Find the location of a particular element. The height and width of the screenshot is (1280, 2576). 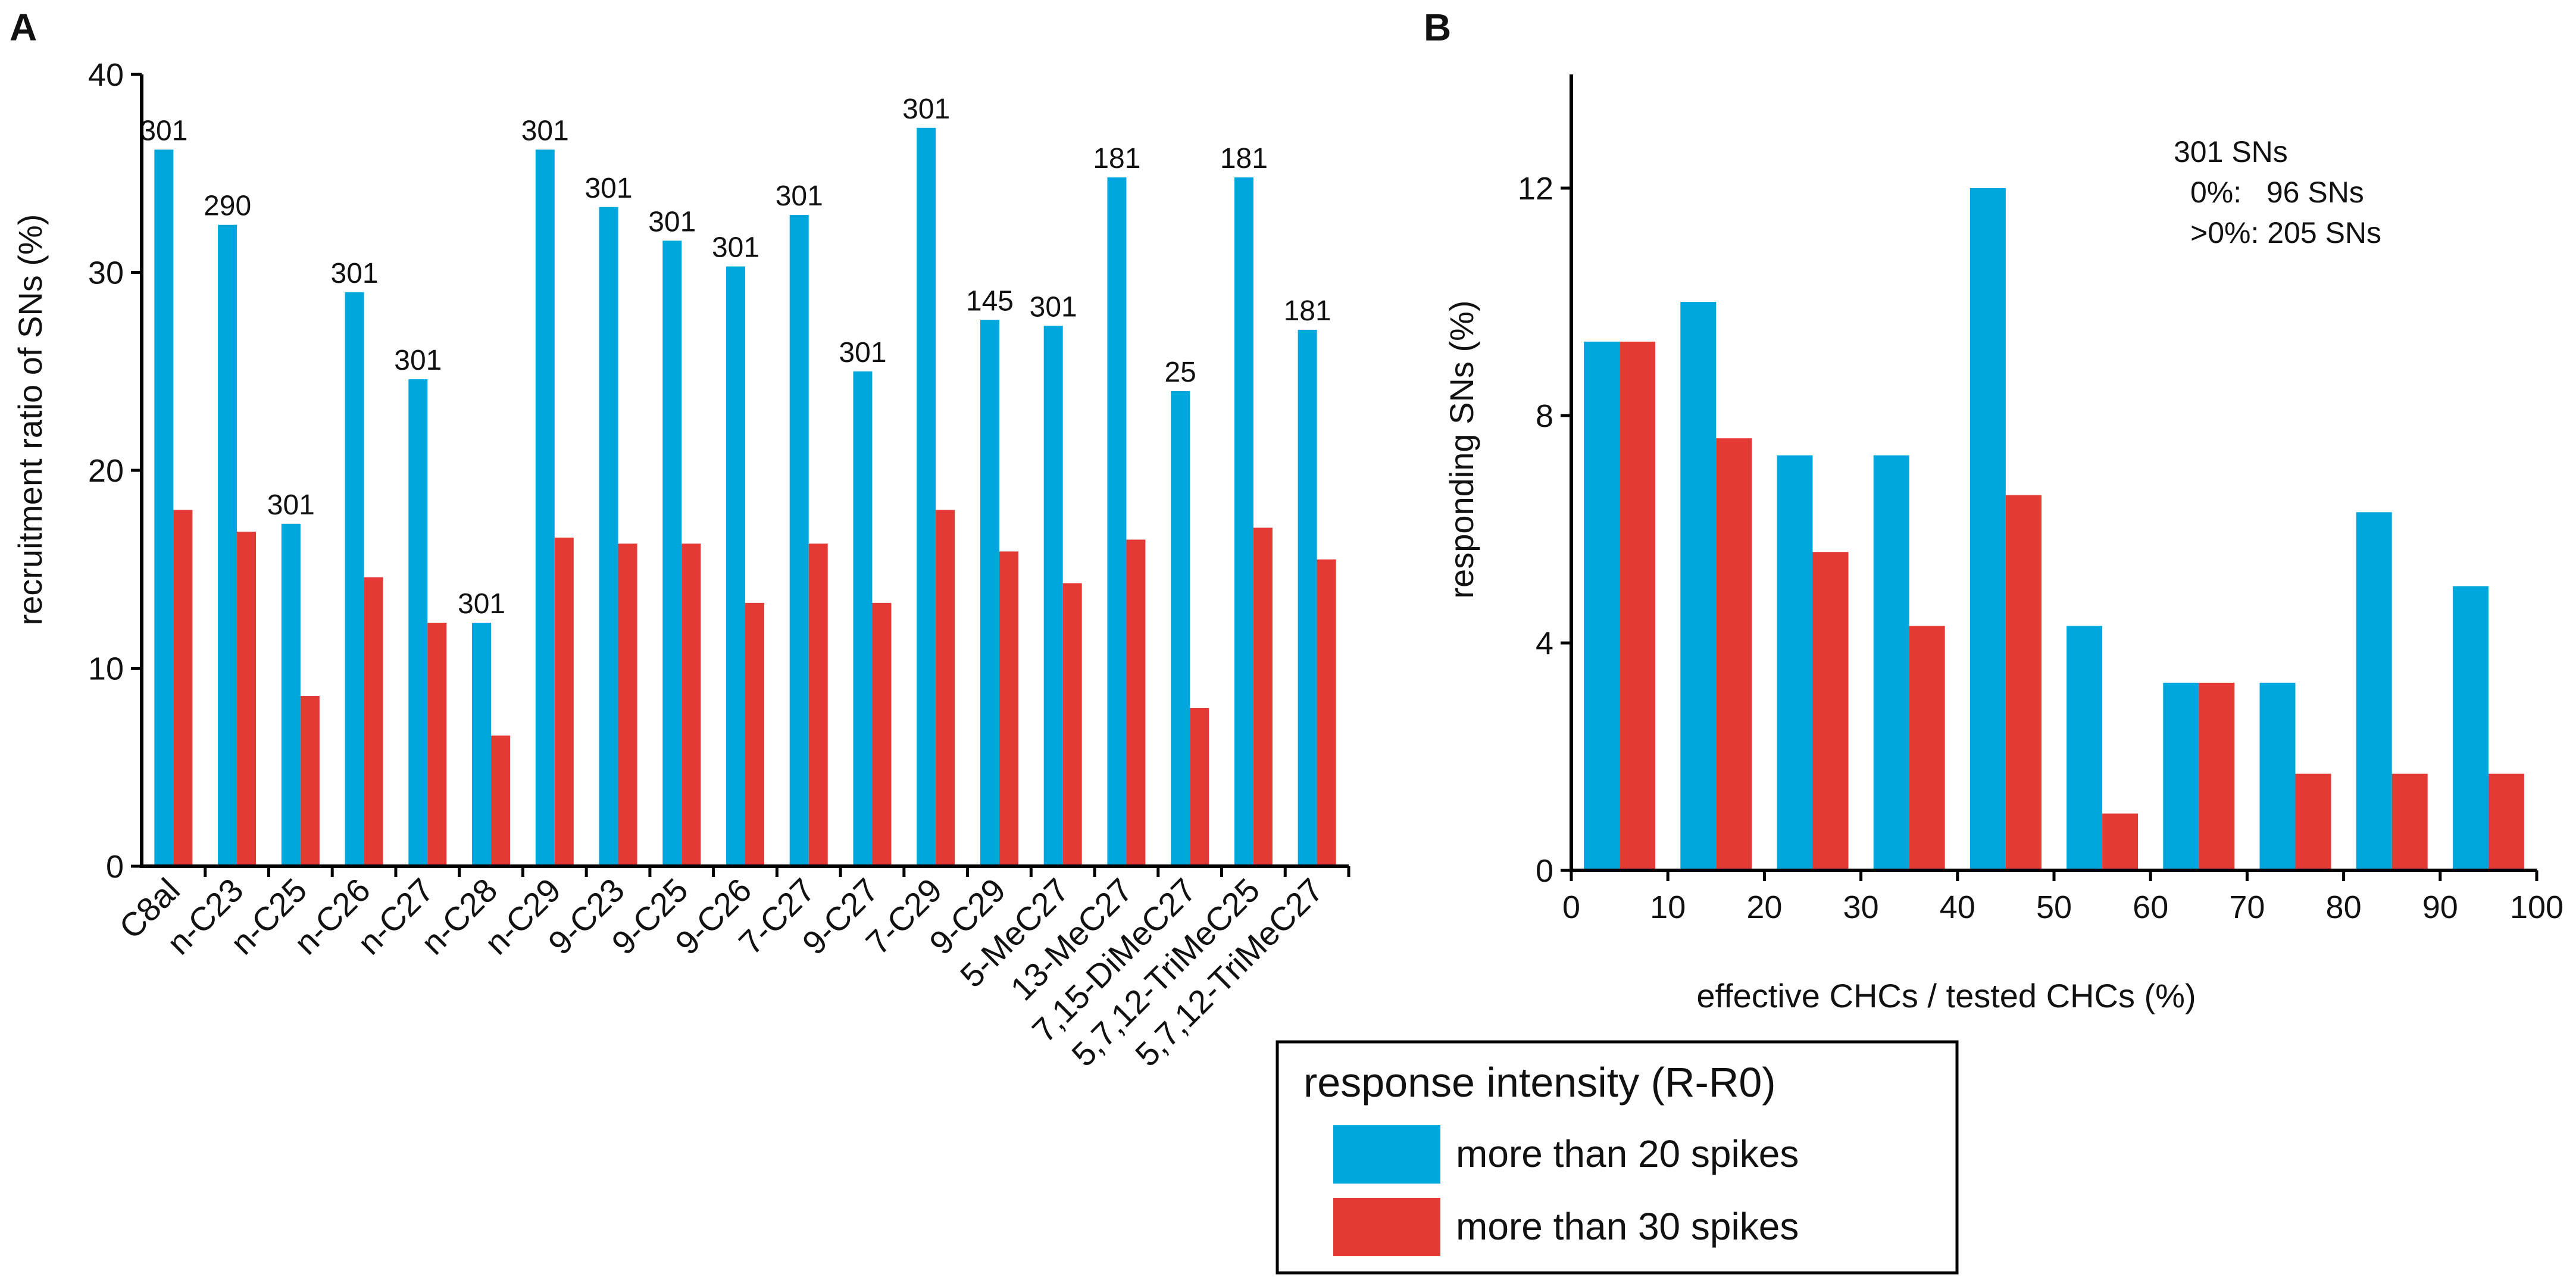

y-tick-label: 40 is located at coordinates (106, 75).